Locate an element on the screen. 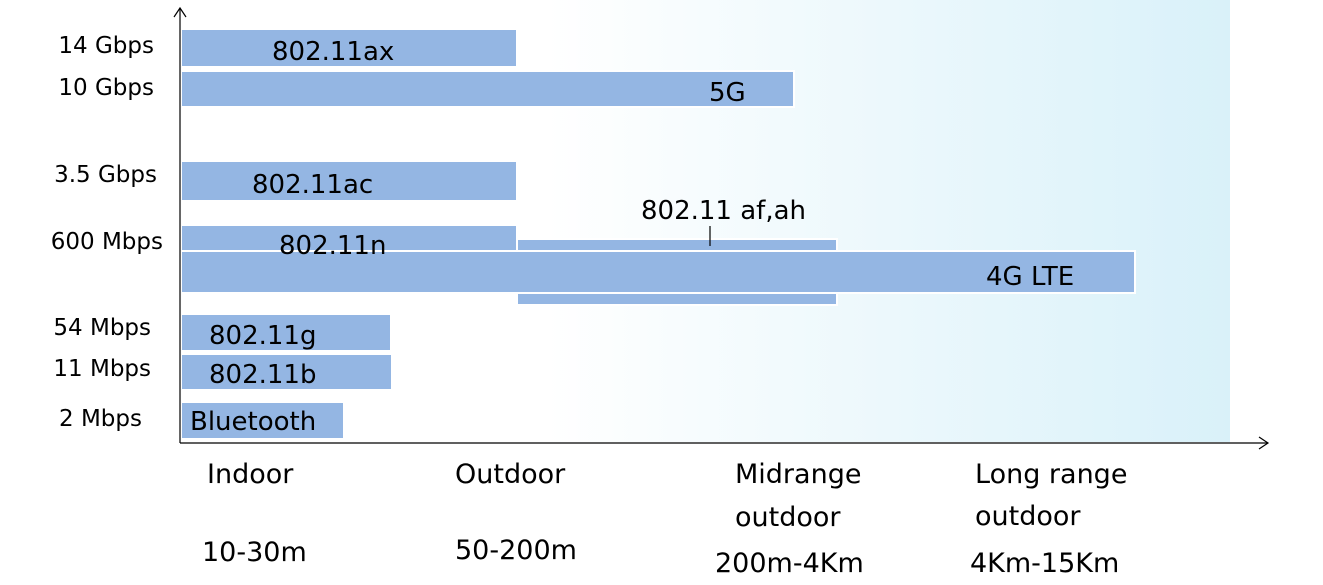  x-category-range: 200m-4Km is located at coordinates (789, 563).